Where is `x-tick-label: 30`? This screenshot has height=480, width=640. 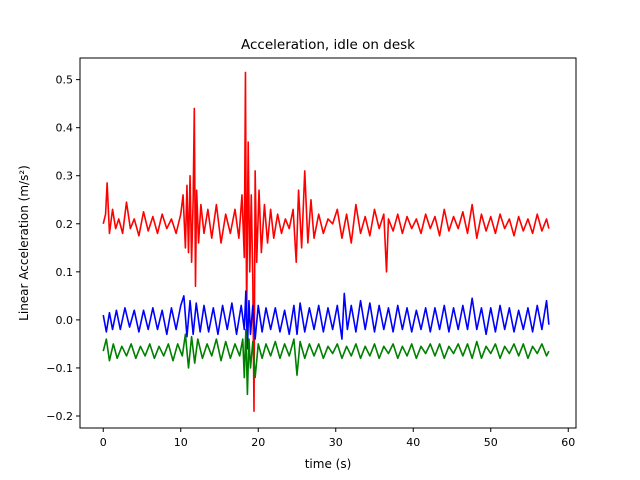 x-tick-label: 30 is located at coordinates (336, 442).